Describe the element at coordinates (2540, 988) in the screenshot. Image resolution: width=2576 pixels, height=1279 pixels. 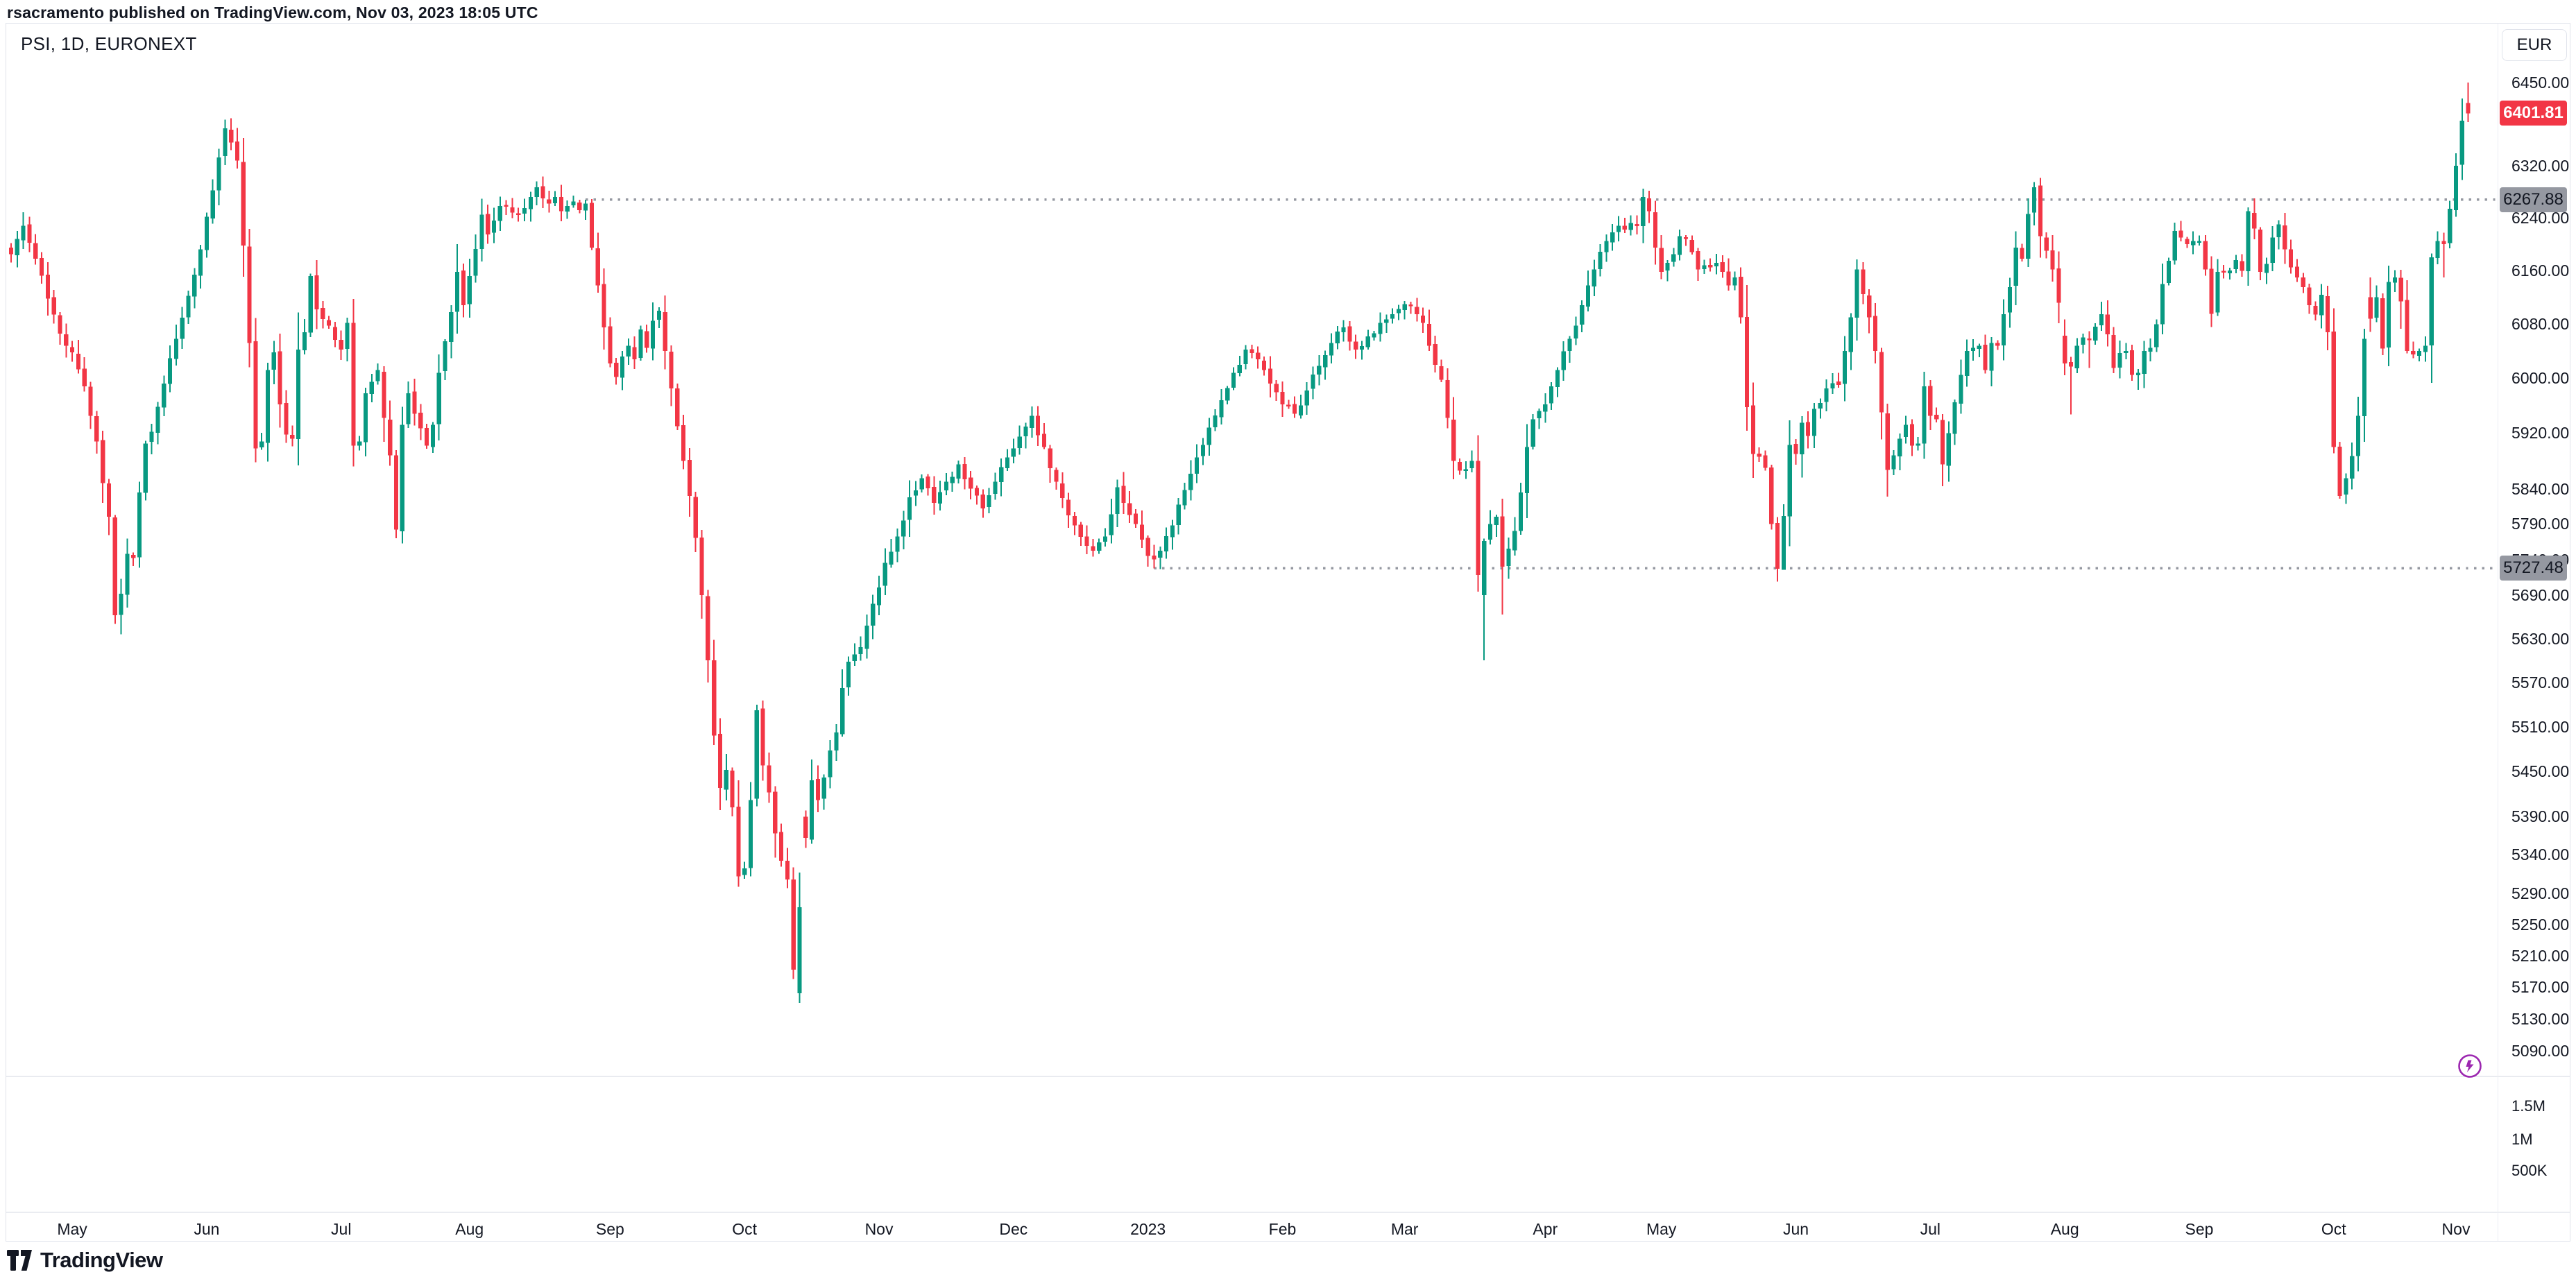
I see `price-tick-label: 5170.00` at that location.